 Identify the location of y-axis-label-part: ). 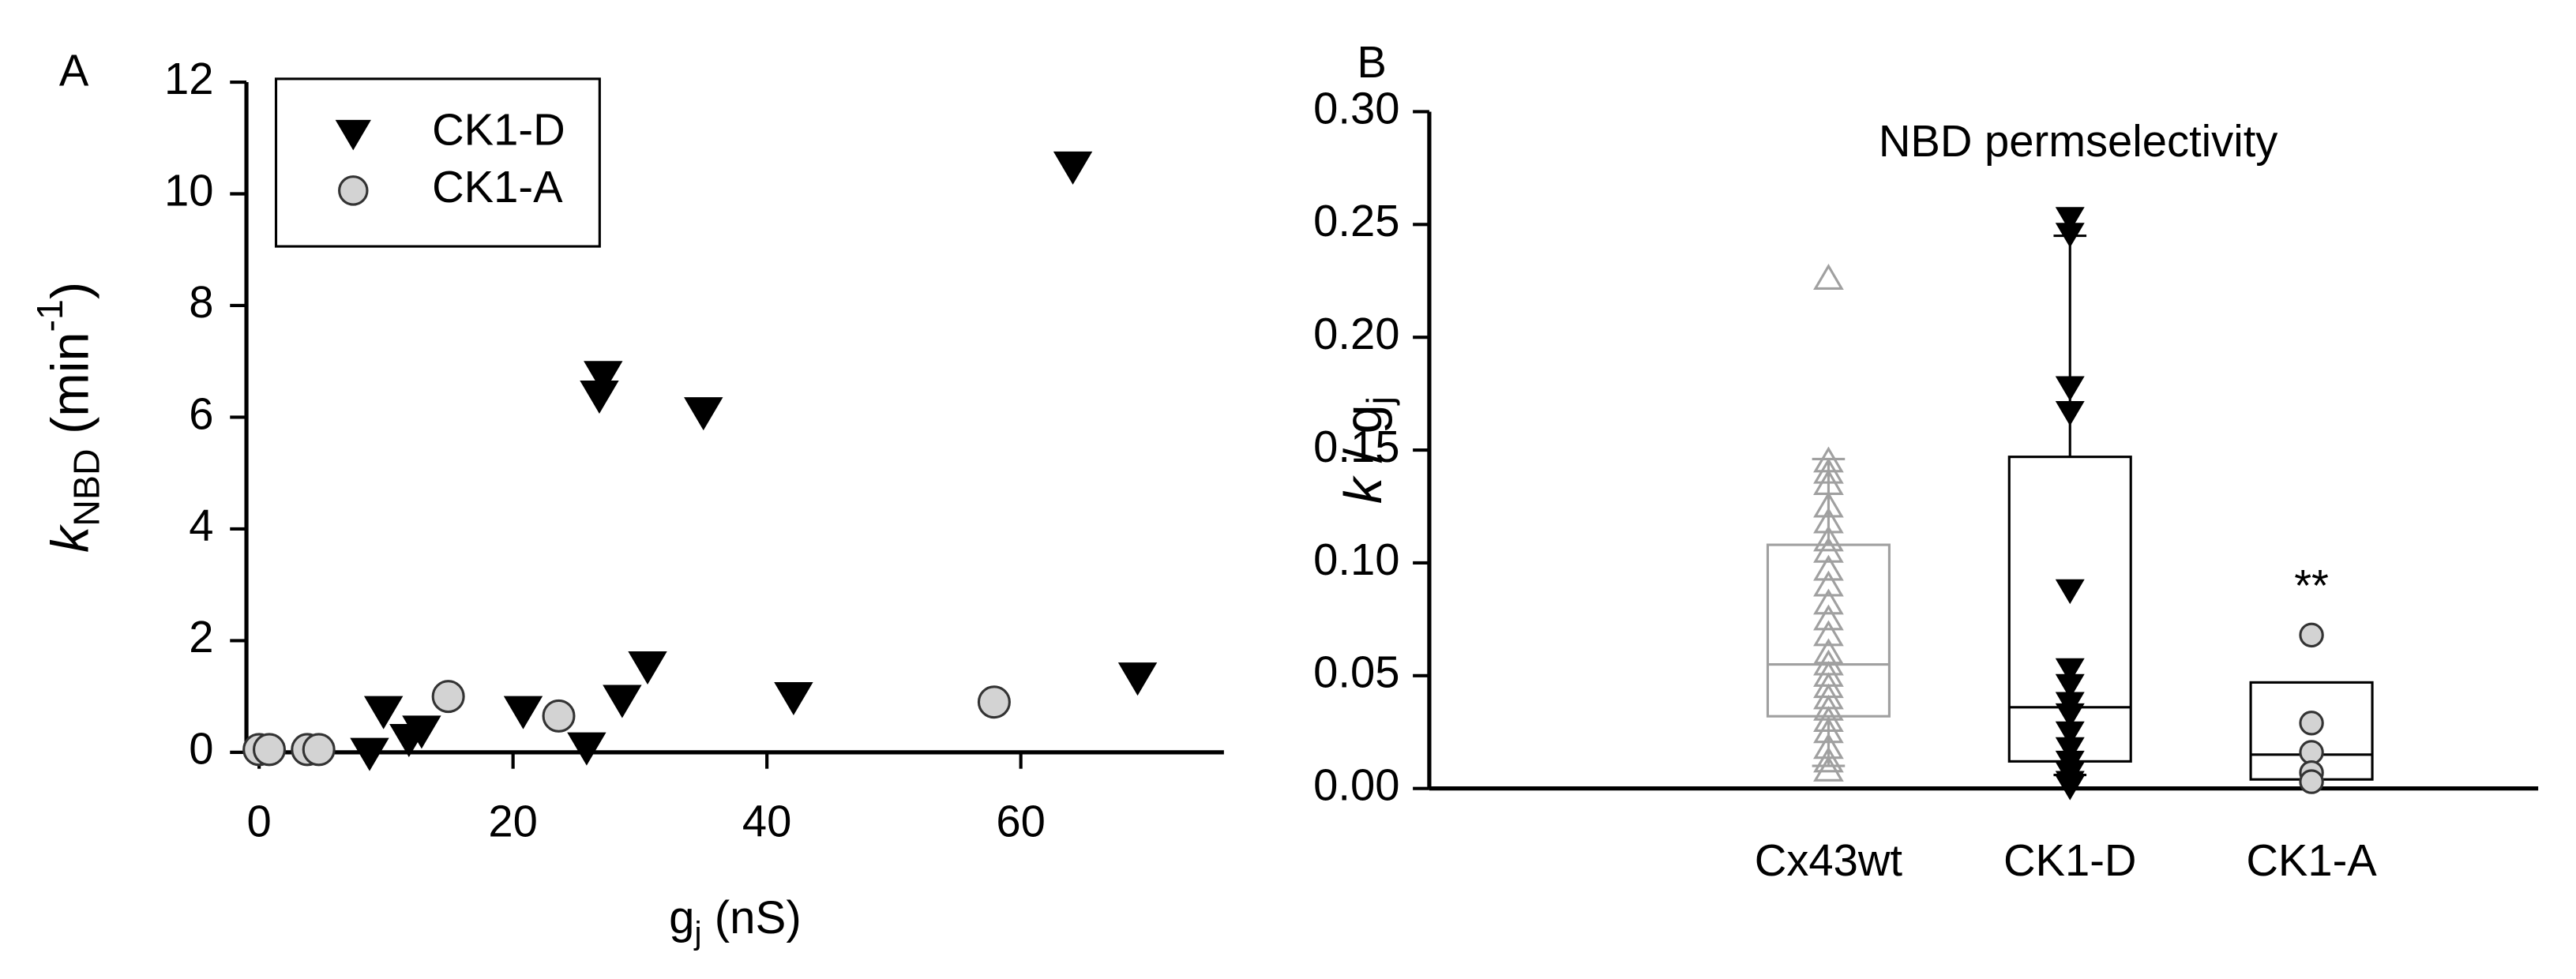
(70, 290).